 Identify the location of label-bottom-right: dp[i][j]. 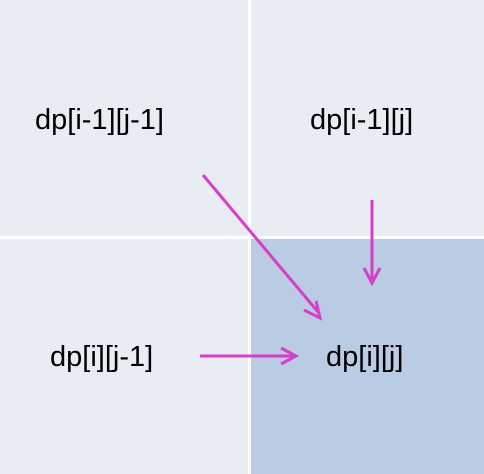
(365, 357).